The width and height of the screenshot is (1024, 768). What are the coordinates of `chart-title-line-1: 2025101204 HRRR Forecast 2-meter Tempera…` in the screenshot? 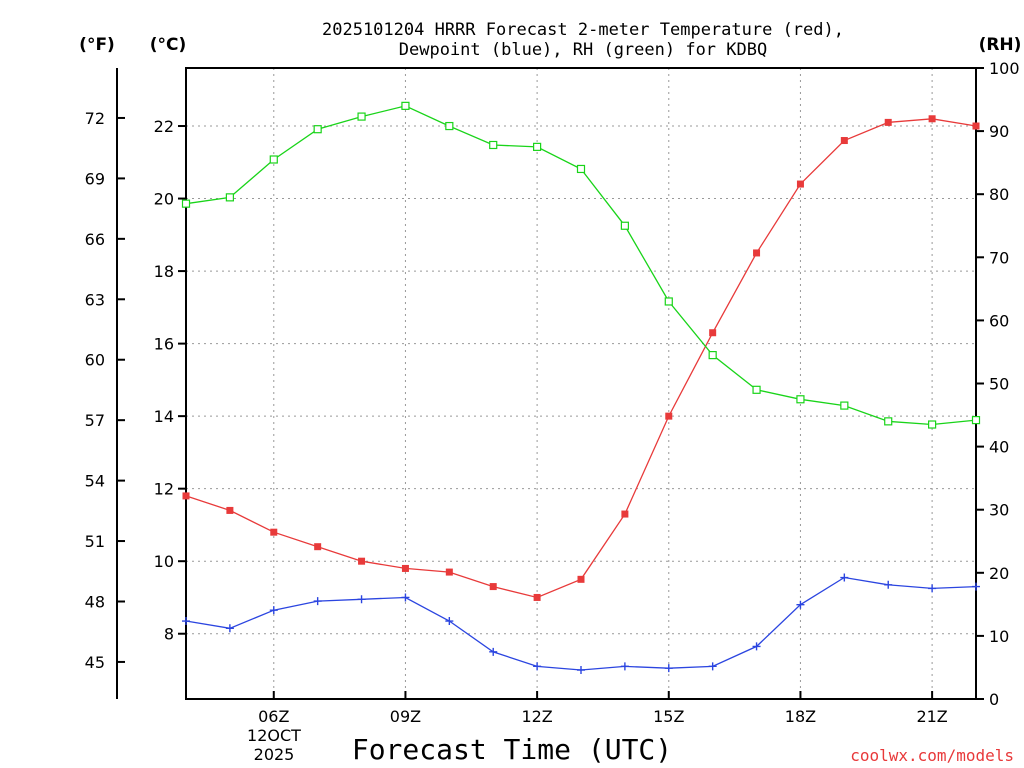 It's located at (583, 30).